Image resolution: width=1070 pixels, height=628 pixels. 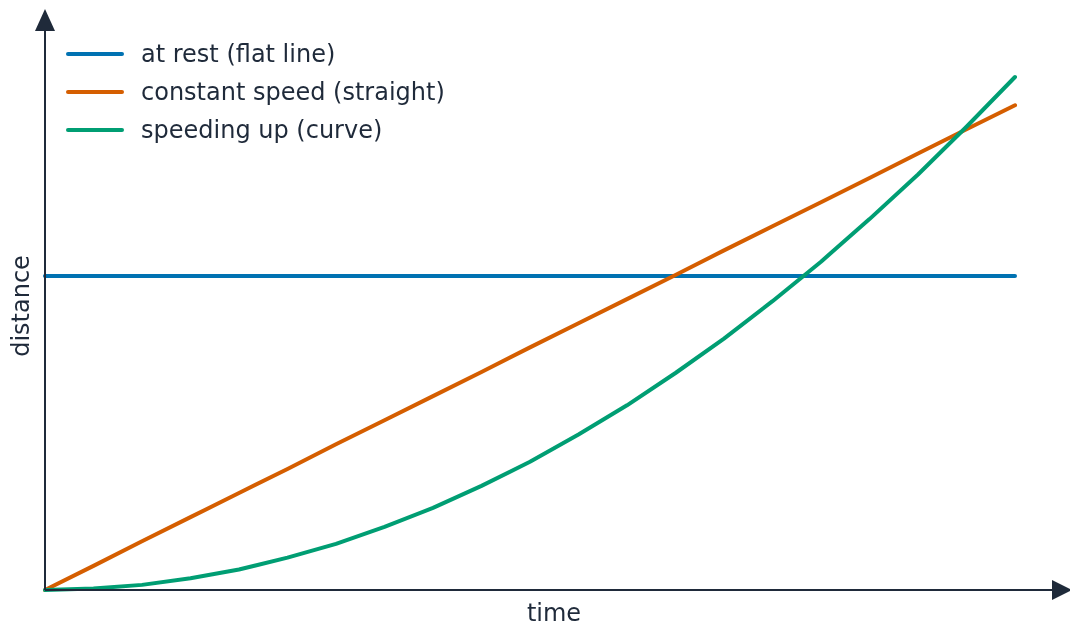 I want to click on x-axis-title: time, so click(x=554, y=613).